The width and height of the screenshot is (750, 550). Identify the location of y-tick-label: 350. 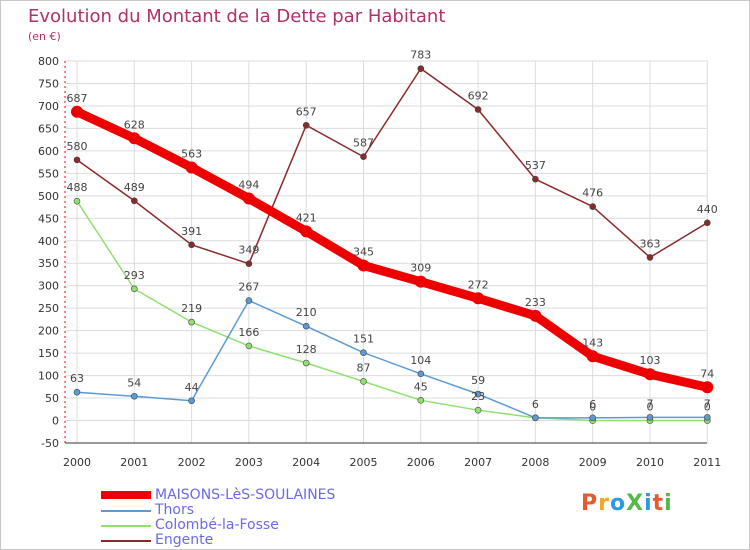
(48, 263).